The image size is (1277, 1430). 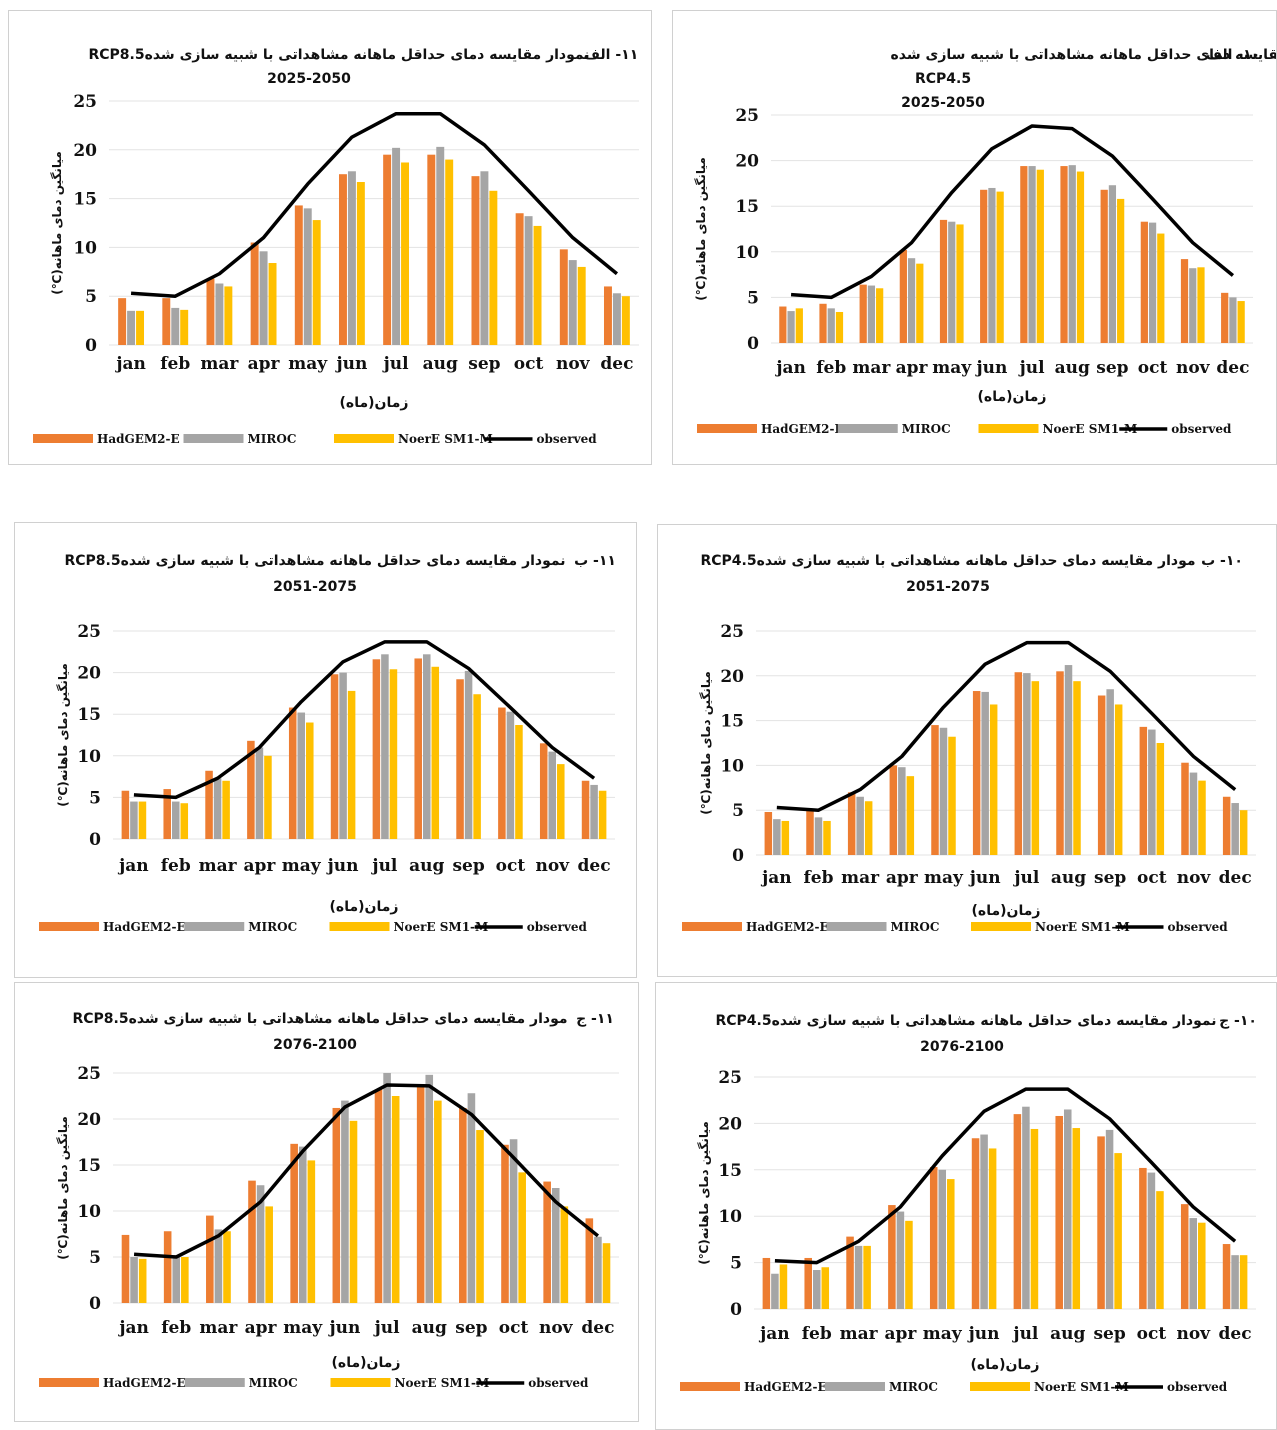 What do you see at coordinates (792, 1387) in the screenshot?
I see `legend-label: HadGEM2-E S` at bounding box center [792, 1387].